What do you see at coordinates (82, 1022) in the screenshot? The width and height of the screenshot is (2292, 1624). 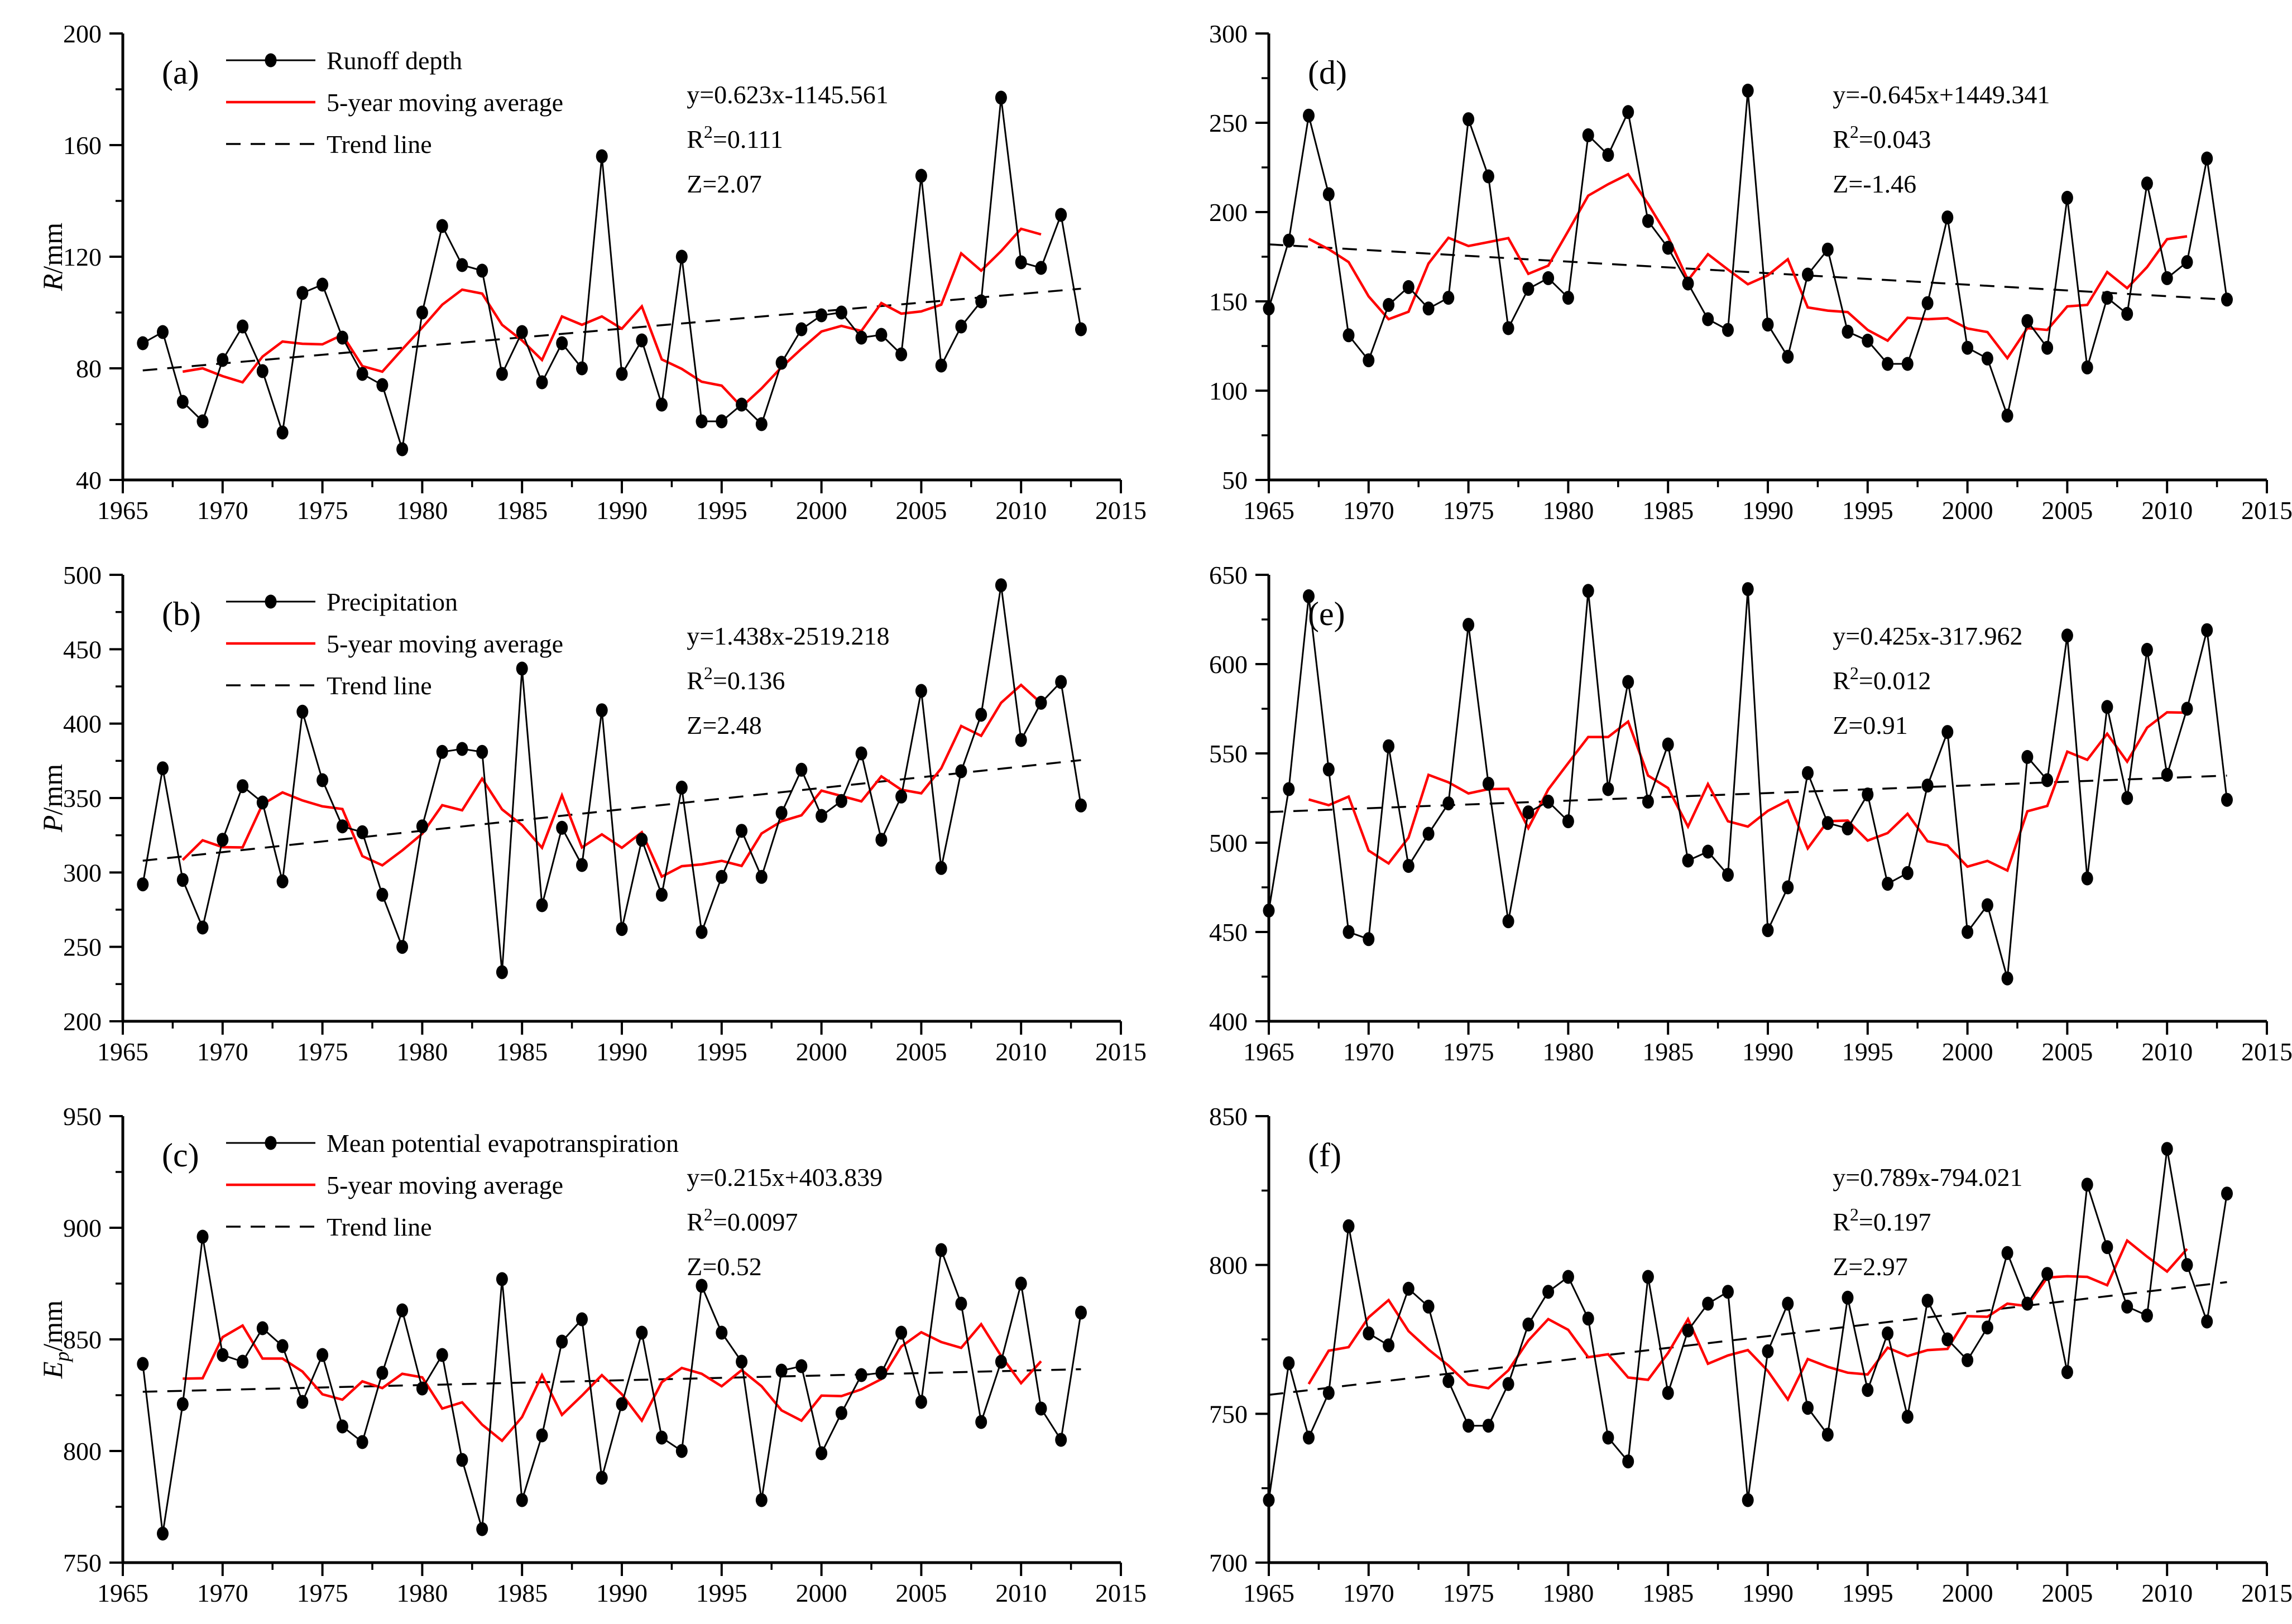 I see `y-tick-label: 200` at bounding box center [82, 1022].